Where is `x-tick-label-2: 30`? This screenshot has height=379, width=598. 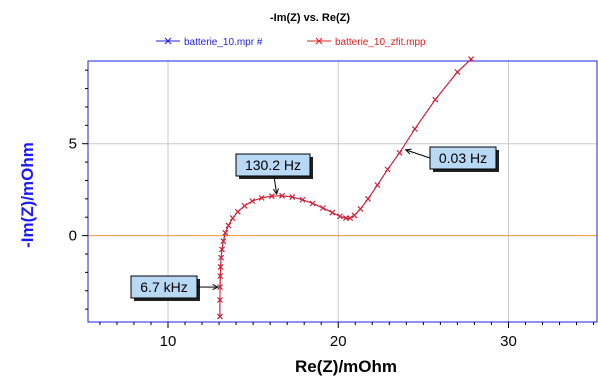 x-tick-label-2: 30 is located at coordinates (508, 341).